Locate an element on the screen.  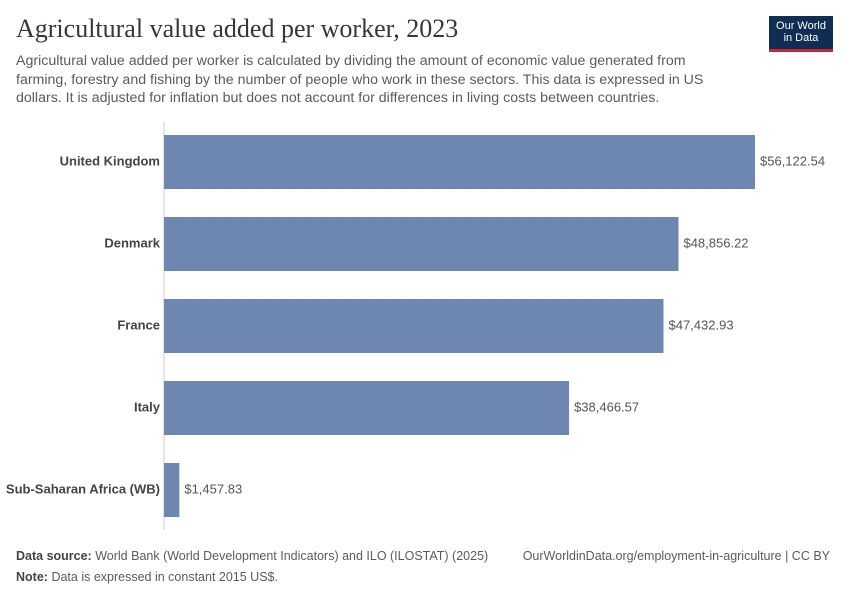
y-tick-label: France is located at coordinates (138, 324).